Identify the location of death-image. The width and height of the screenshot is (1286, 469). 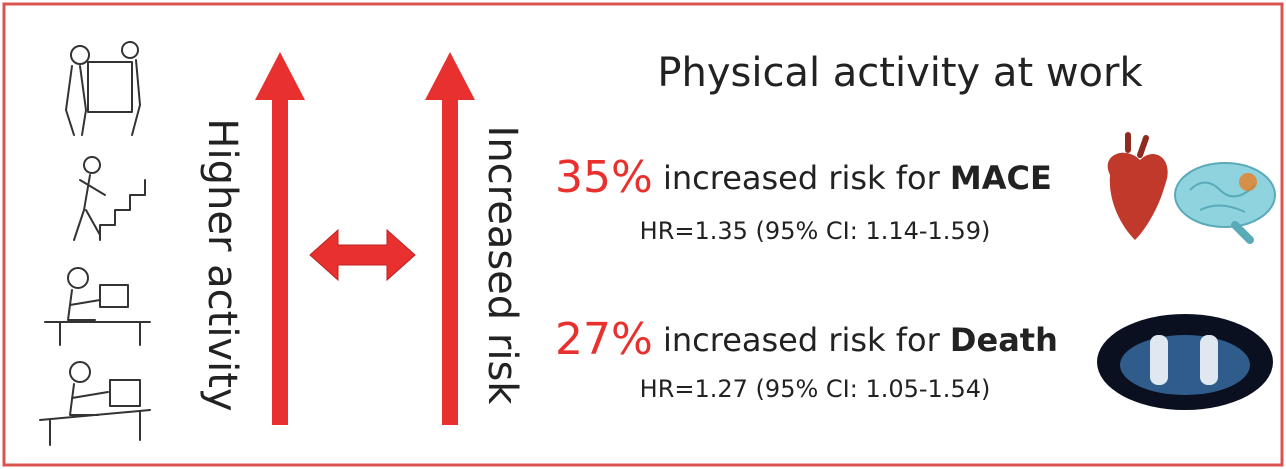
(1185, 362).